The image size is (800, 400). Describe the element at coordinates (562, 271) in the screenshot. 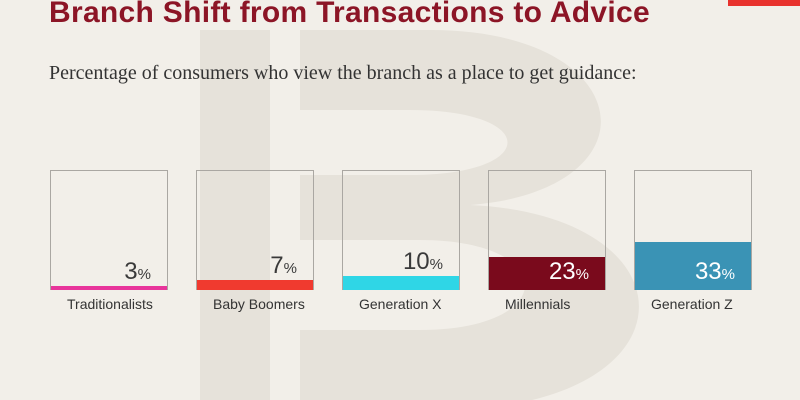

I see `bar-value-number: 23` at that location.